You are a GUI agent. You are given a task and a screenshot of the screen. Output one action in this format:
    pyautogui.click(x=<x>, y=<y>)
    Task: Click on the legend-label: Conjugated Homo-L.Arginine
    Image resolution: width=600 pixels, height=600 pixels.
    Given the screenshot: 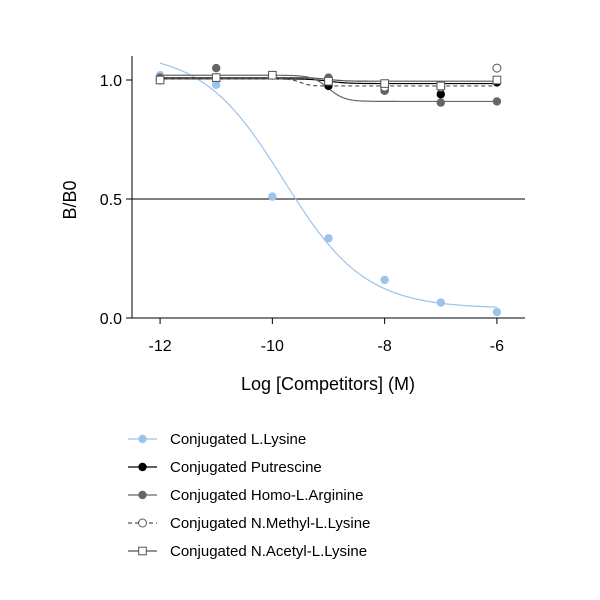 What is the action you would take?
    pyautogui.click(x=266, y=495)
    